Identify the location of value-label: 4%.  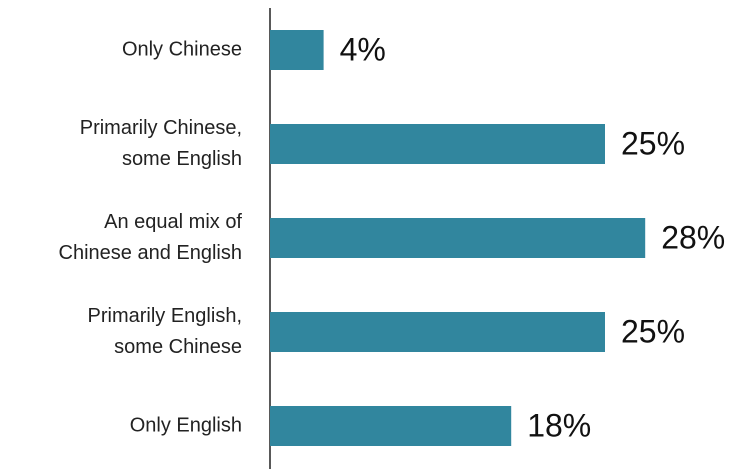
(363, 49).